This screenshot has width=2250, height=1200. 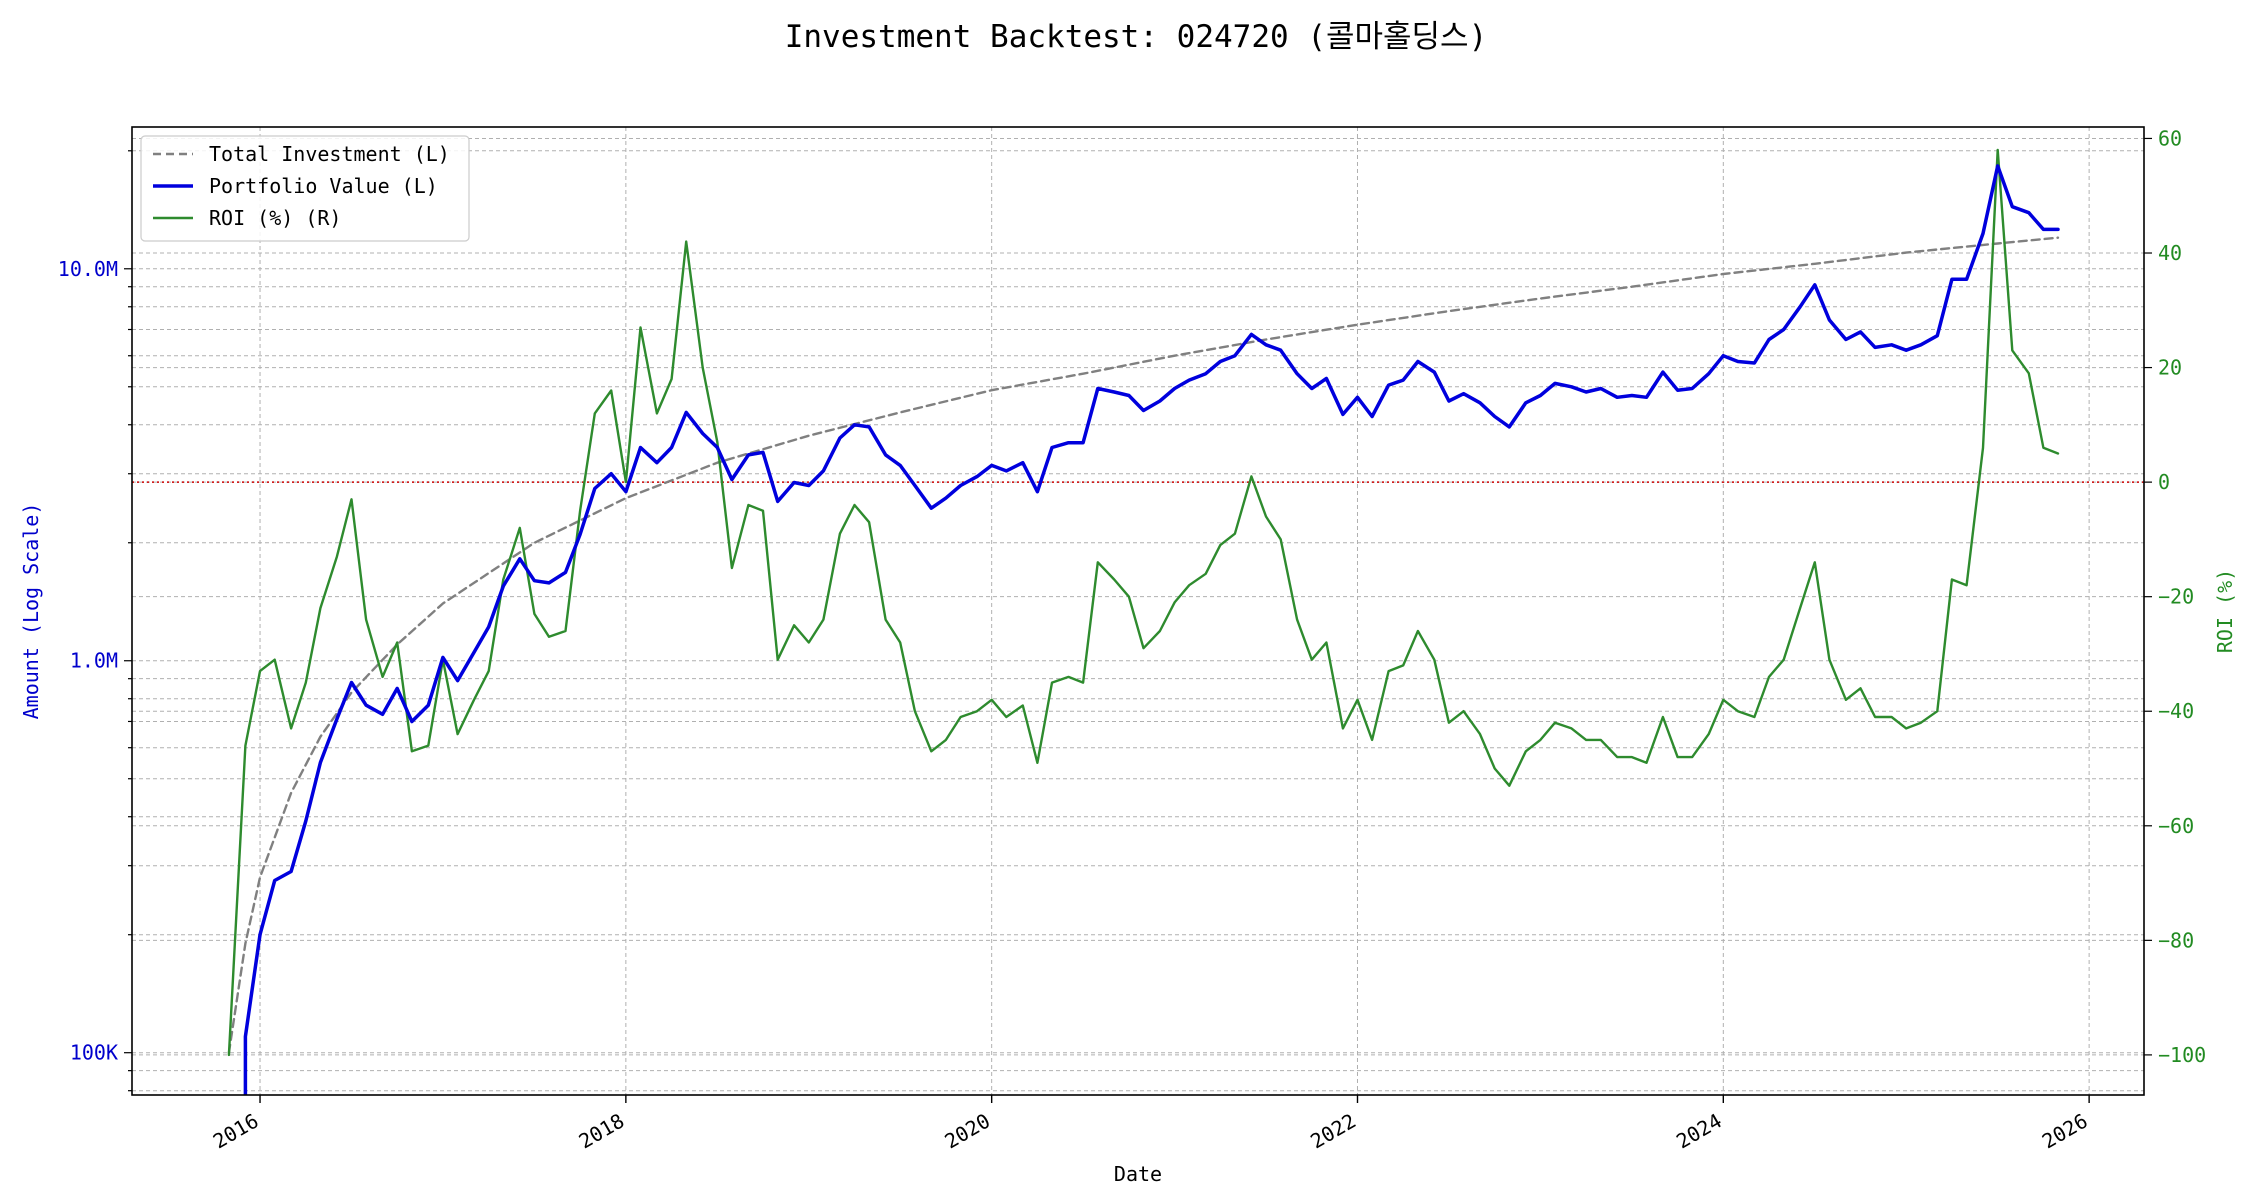 I want to click on x-tick-label: 2024, so click(x=1699, y=1131).